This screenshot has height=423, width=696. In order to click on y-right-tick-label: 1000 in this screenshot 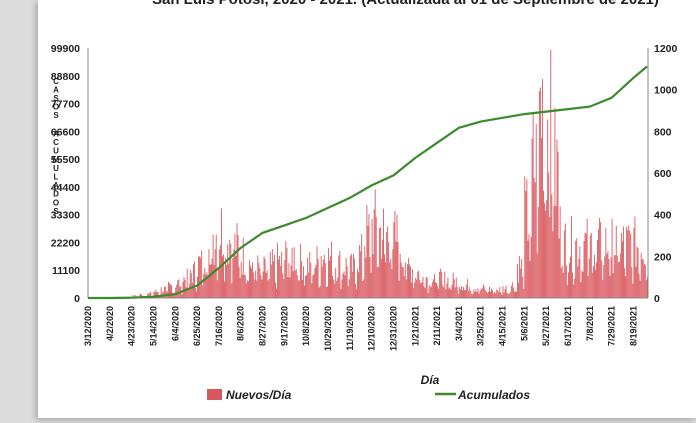, I will do `click(666, 91)`.